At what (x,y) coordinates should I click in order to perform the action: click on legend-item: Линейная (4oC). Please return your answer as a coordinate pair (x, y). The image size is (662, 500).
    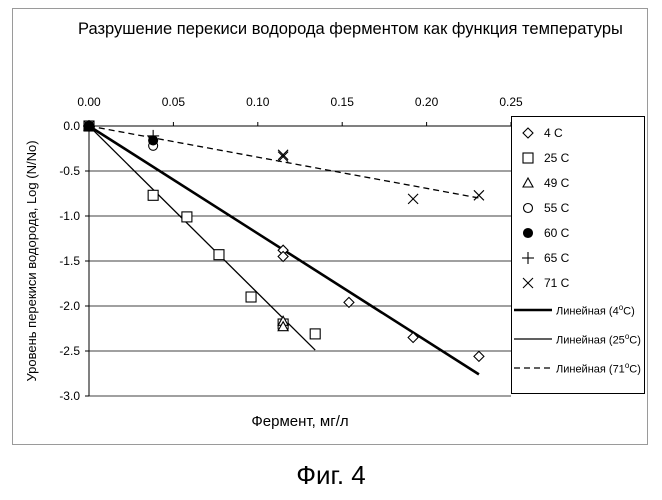
    Looking at the image, I should click on (578, 310).